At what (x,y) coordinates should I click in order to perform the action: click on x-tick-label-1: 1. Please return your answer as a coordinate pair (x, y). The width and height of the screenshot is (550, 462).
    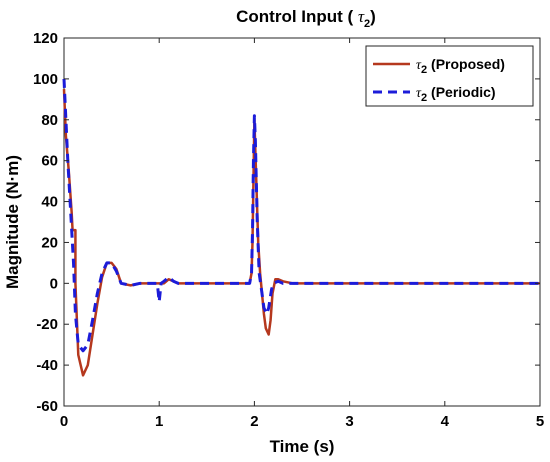
    Looking at the image, I should click on (159, 421).